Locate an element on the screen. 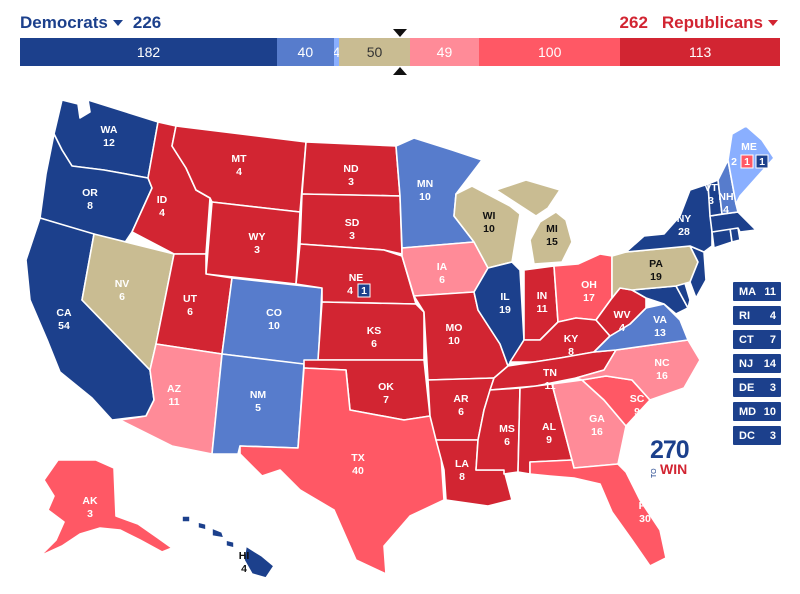  me-district-1-badge is located at coordinates (747, 161).